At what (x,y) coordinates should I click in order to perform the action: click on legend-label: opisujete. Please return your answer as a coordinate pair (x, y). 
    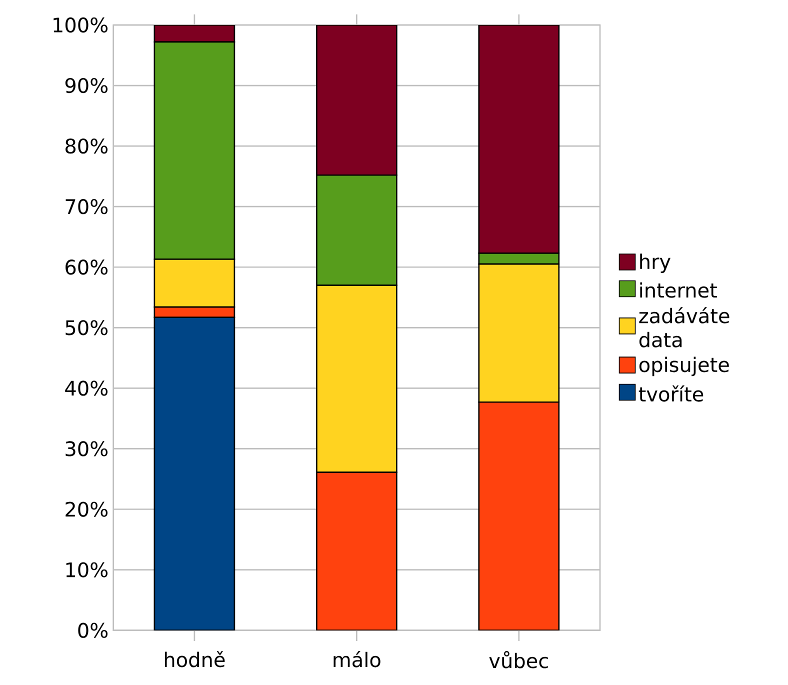
    Looking at the image, I should click on (684, 366).